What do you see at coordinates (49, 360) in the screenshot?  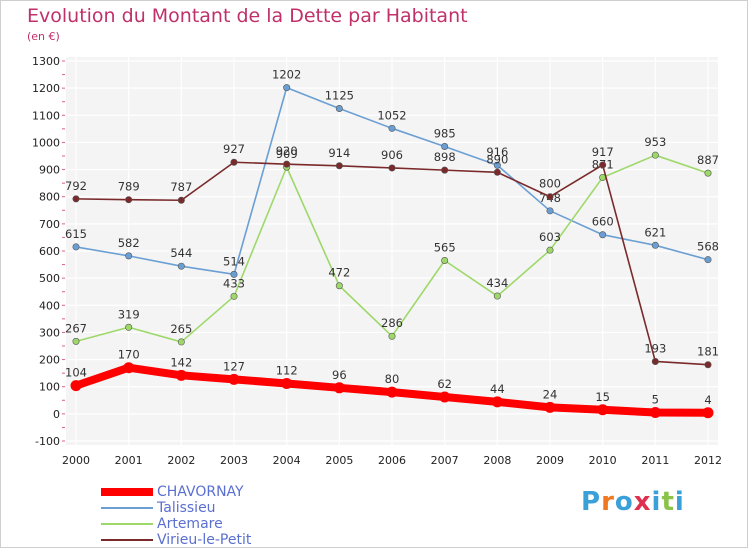 I see `y-tick-label: 200` at bounding box center [49, 360].